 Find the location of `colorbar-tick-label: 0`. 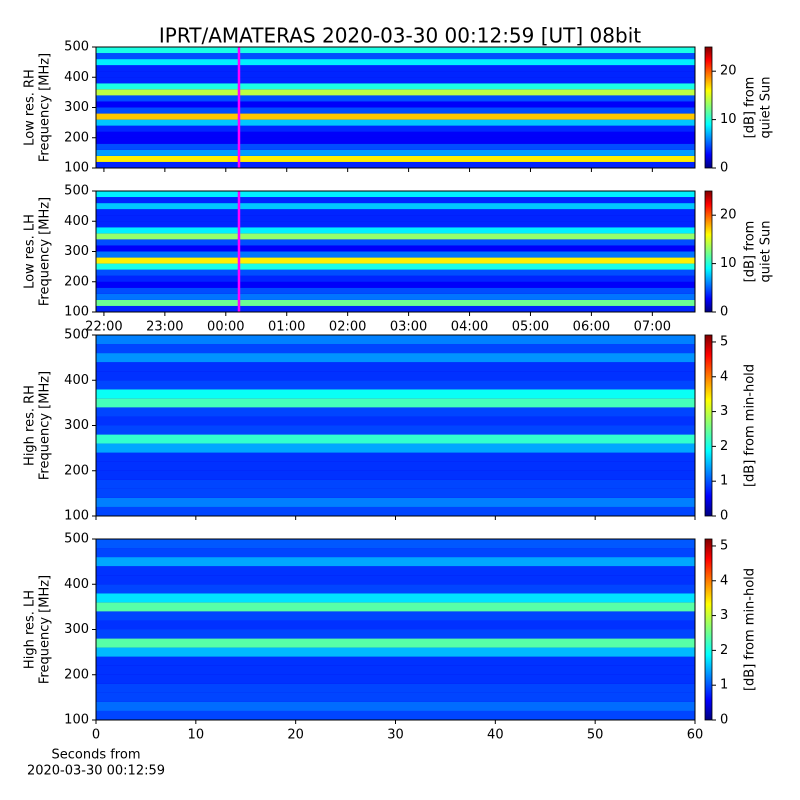

colorbar-tick-label: 0 is located at coordinates (724, 168).